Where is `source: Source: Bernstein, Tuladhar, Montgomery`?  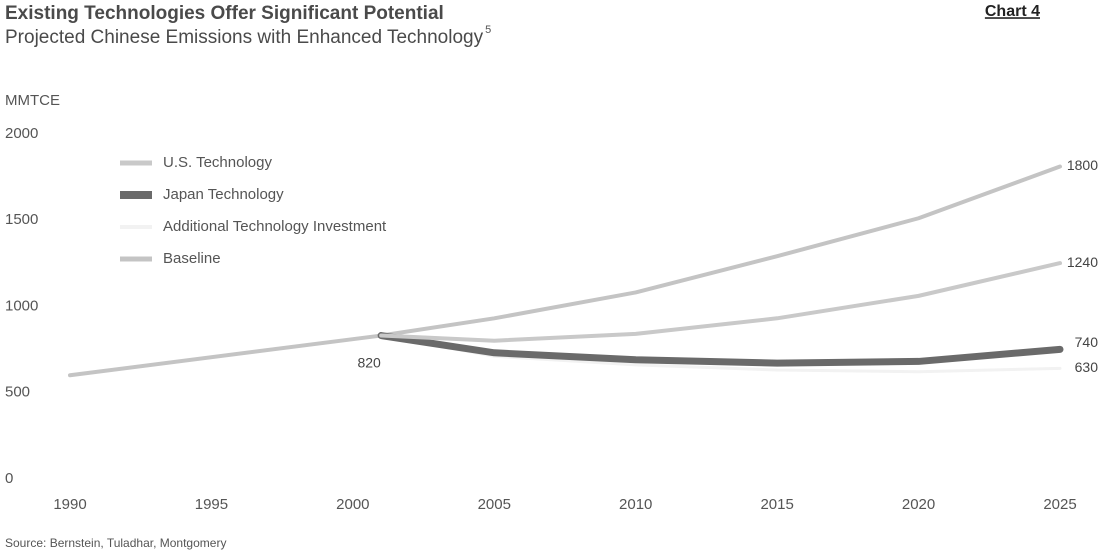 source: Source: Bernstein, Tuladhar, Montgomery is located at coordinates (115, 543).